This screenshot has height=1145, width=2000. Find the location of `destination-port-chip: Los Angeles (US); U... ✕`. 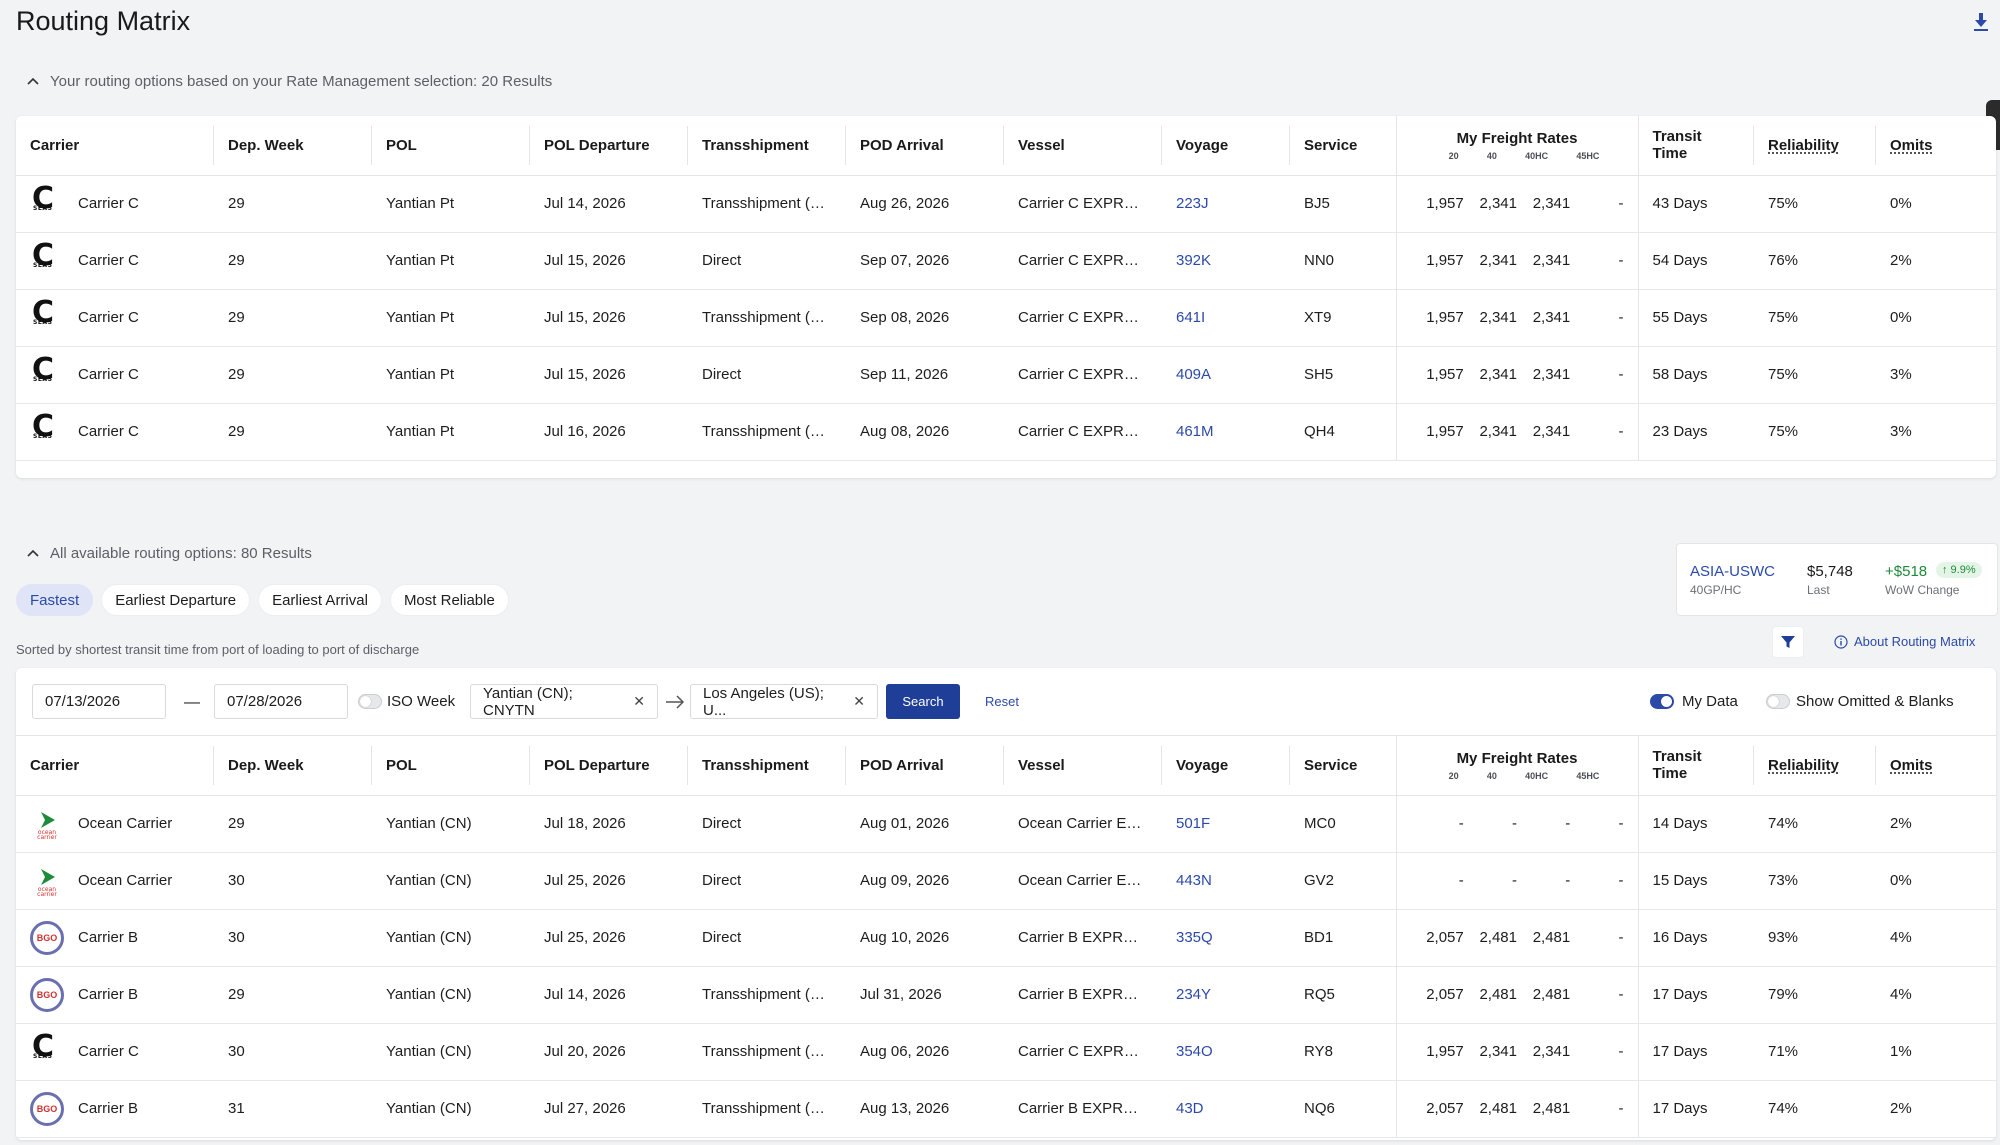

destination-port-chip: Los Angeles (US); U... ✕ is located at coordinates (784, 701).